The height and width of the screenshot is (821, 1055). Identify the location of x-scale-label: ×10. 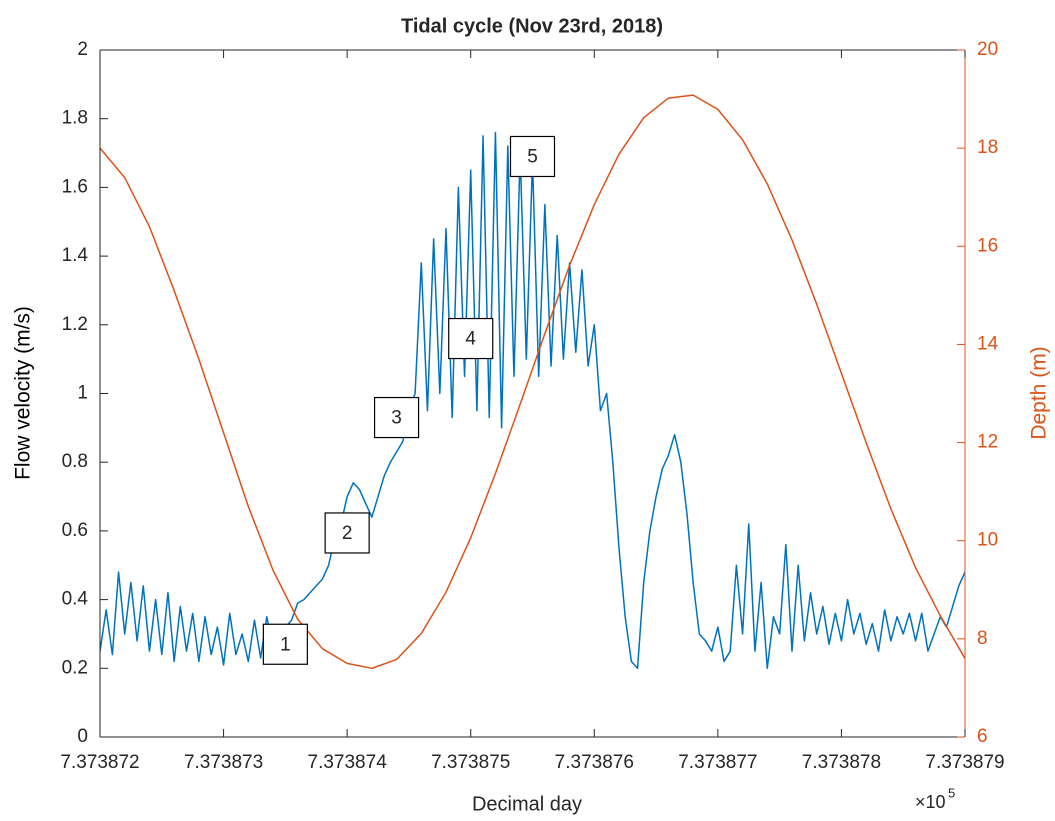
(930, 802).